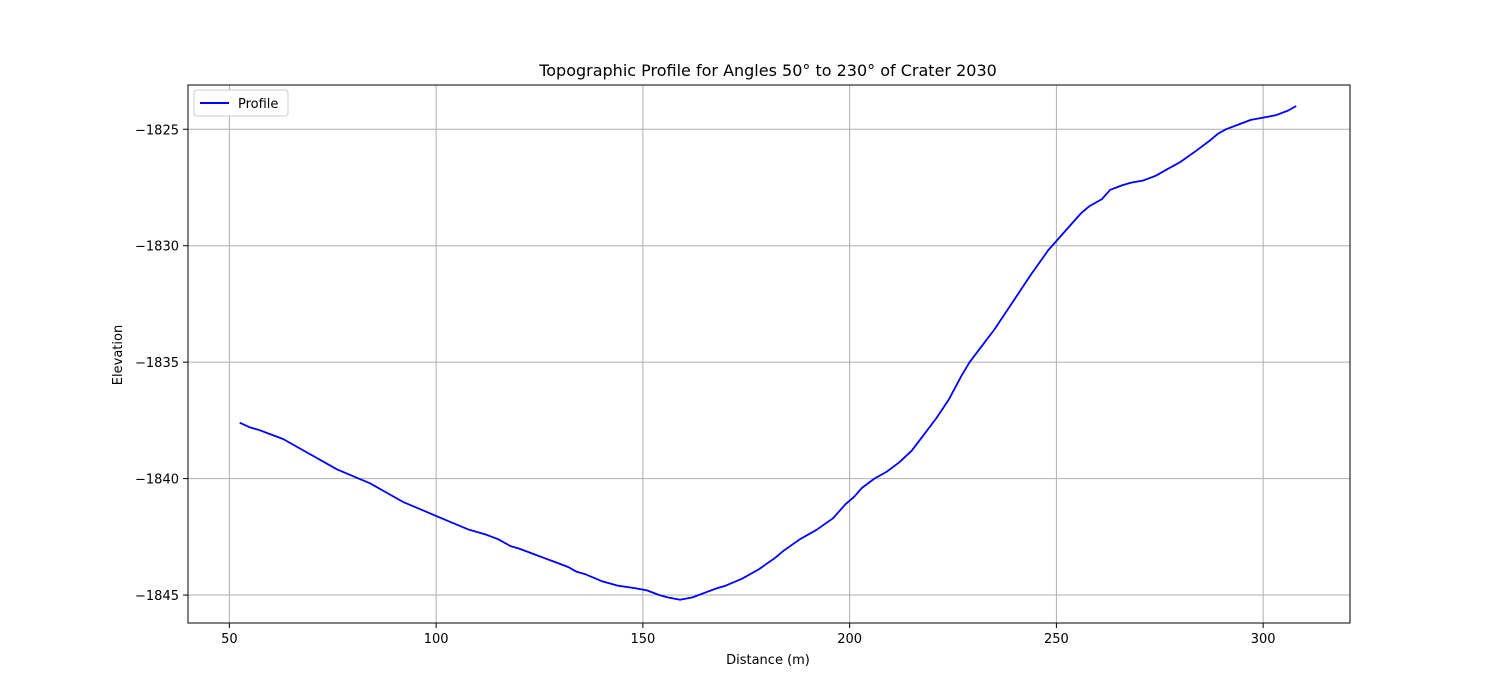 The width and height of the screenshot is (1500, 700). What do you see at coordinates (849, 639) in the screenshot?
I see `x-tick-label: 200` at bounding box center [849, 639].